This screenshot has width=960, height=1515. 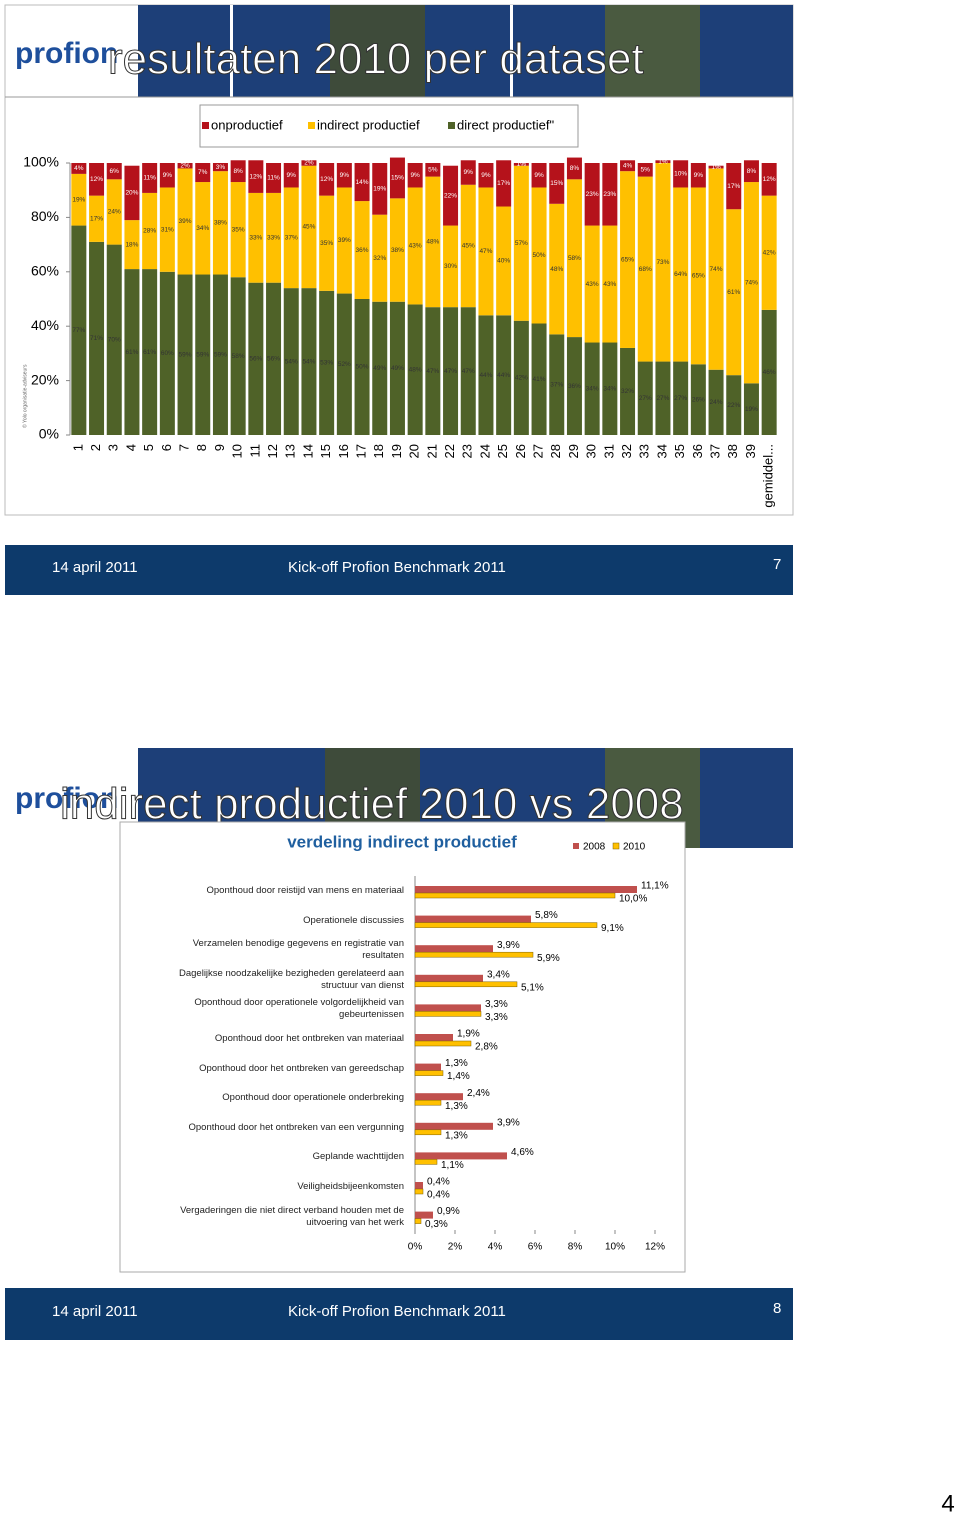 What do you see at coordinates (456, 1135) in the screenshot?
I see `value-label: 1,3%` at bounding box center [456, 1135].